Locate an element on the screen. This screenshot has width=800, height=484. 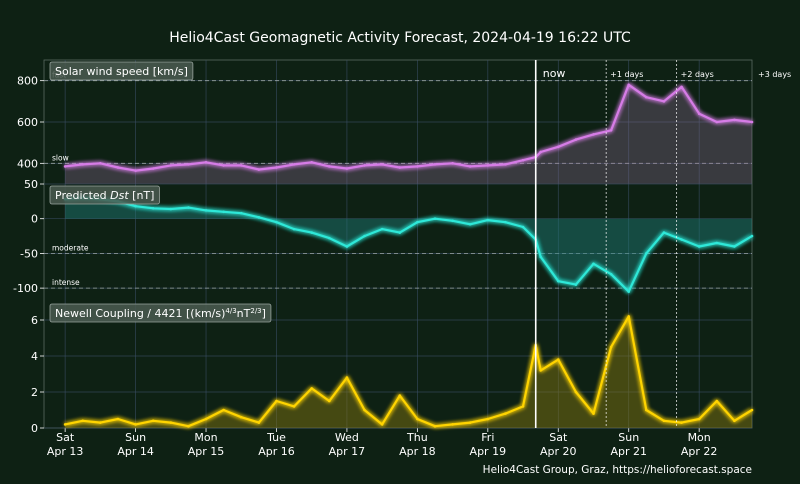
y-tick-label: 2 is located at coordinates (34, 392).